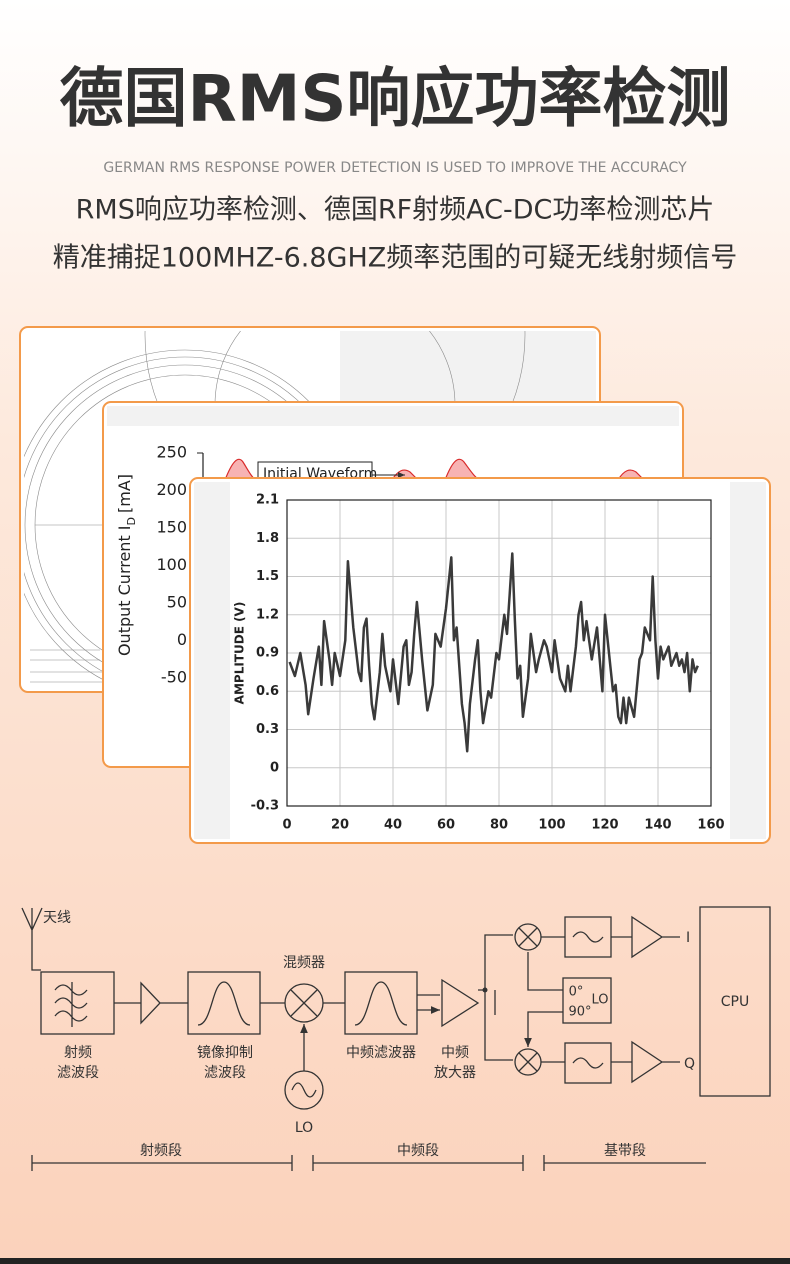  Describe the element at coordinates (688, 938) in the screenshot. I see `output-label: I` at that location.